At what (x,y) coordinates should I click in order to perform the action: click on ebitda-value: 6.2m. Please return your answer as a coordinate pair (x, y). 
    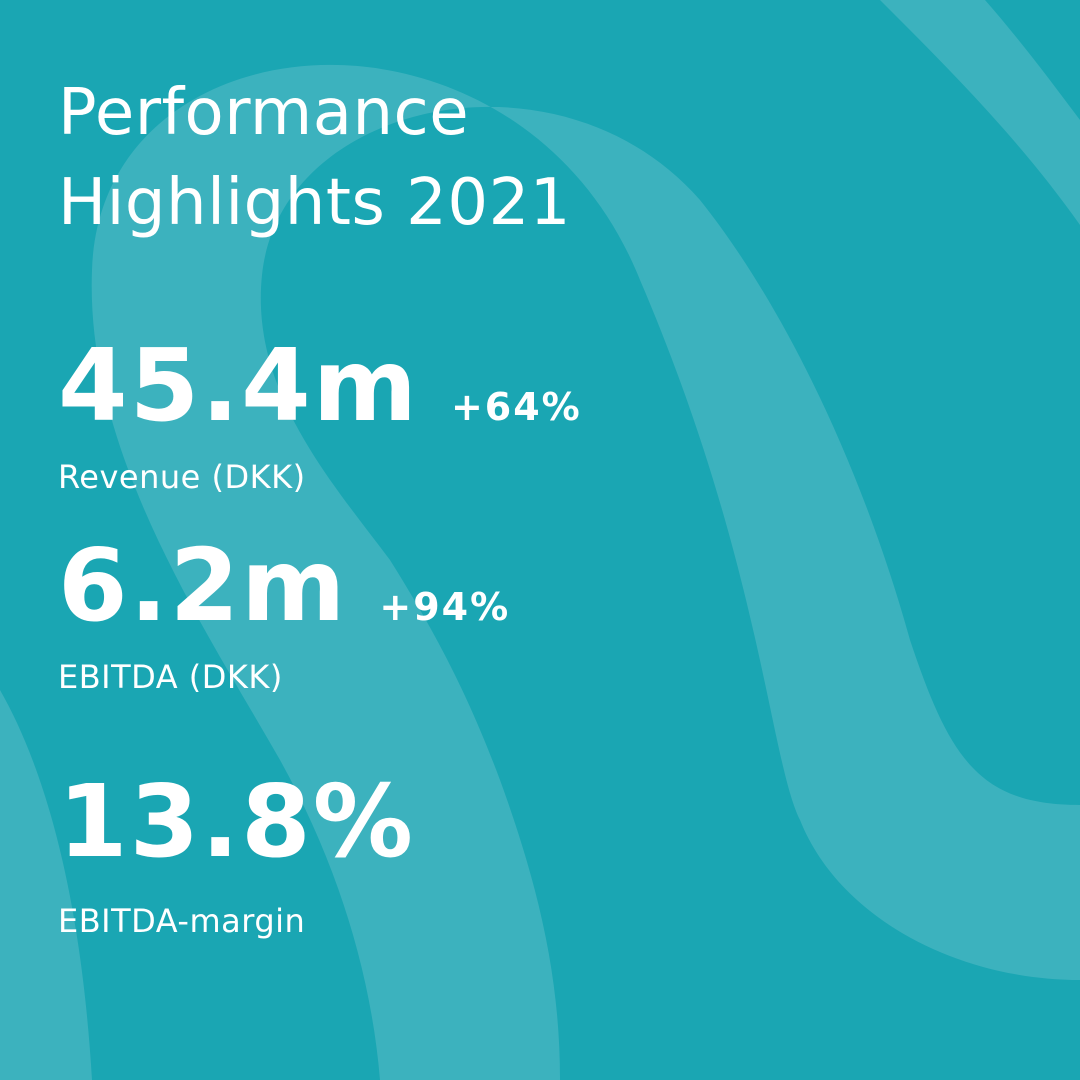
    Looking at the image, I should click on (203, 585).